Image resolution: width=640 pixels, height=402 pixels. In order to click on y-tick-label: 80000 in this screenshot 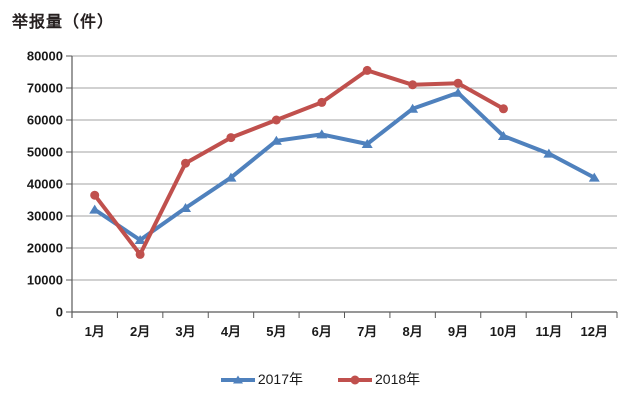, I will do `click(45, 56)`.